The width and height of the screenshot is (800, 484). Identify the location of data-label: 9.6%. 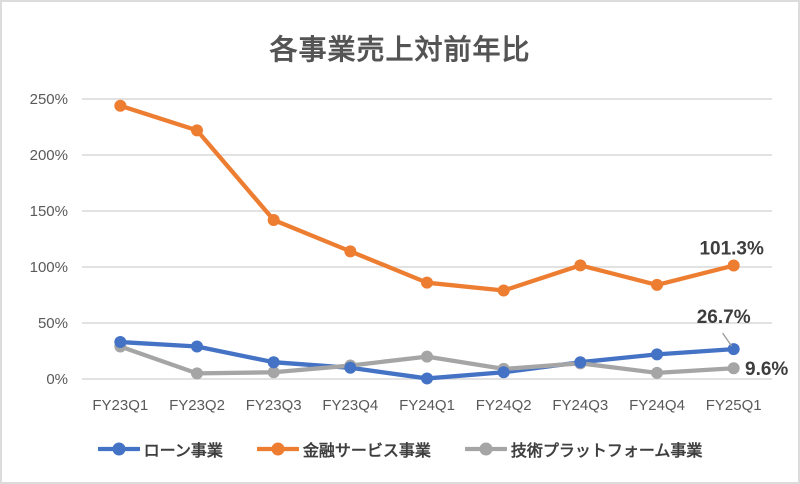
(766, 369).